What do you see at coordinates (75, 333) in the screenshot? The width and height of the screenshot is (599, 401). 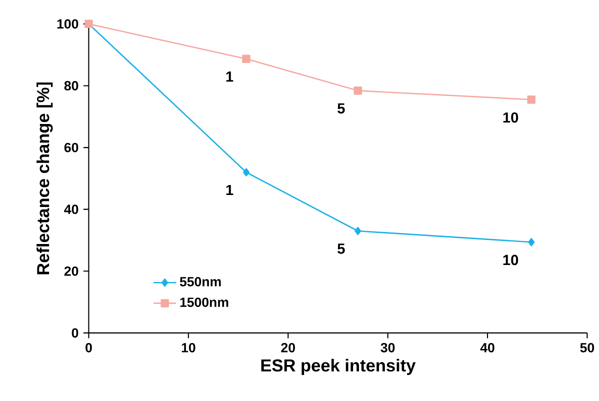 I see `y-tick-label: 0` at bounding box center [75, 333].